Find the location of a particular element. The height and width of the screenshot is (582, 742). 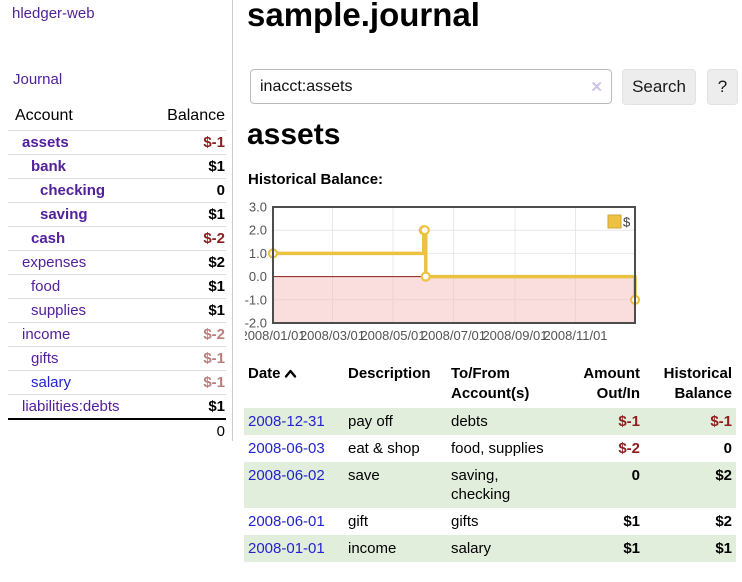

svg-text: -2.0 is located at coordinates (256, 323).